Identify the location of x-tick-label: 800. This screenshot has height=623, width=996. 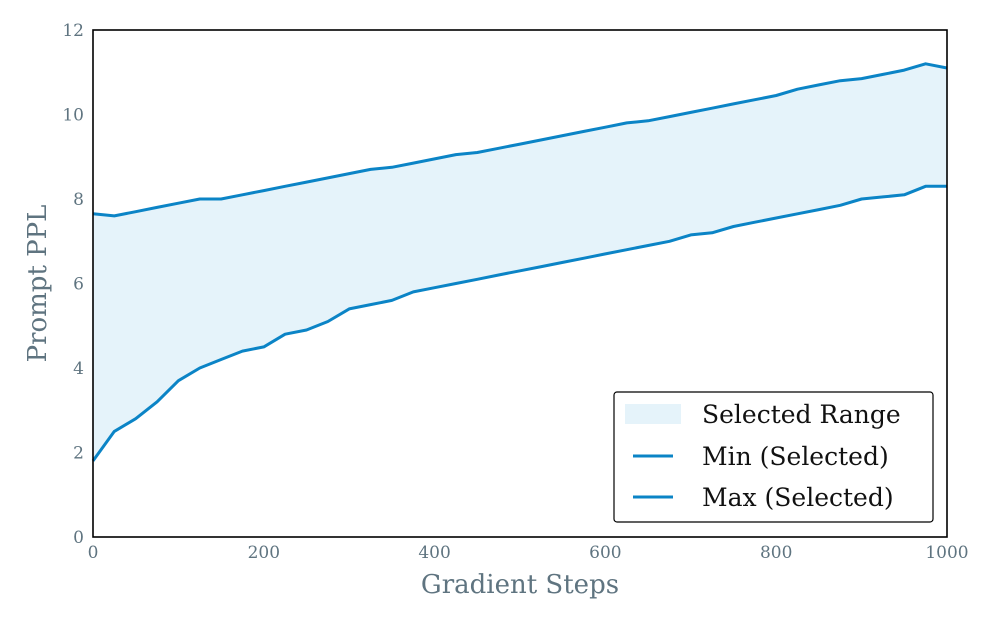
(776, 553).